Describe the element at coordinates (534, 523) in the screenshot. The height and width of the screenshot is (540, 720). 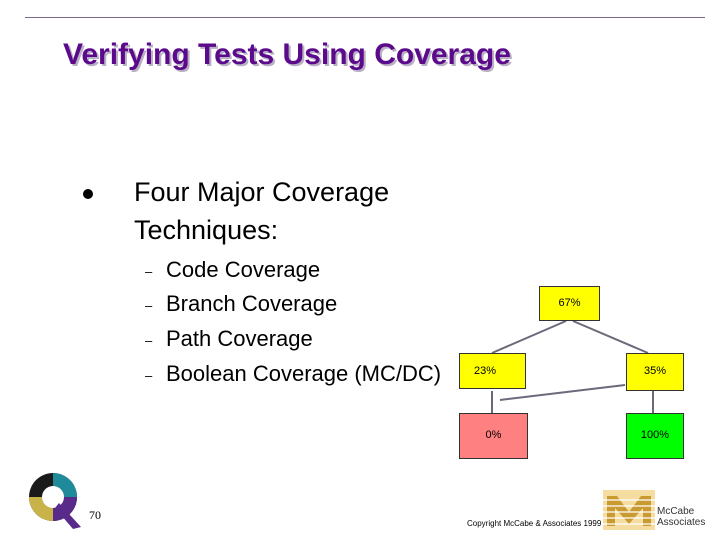
I see `copyright-text: Copyright McCabe & Associates 1999` at that location.